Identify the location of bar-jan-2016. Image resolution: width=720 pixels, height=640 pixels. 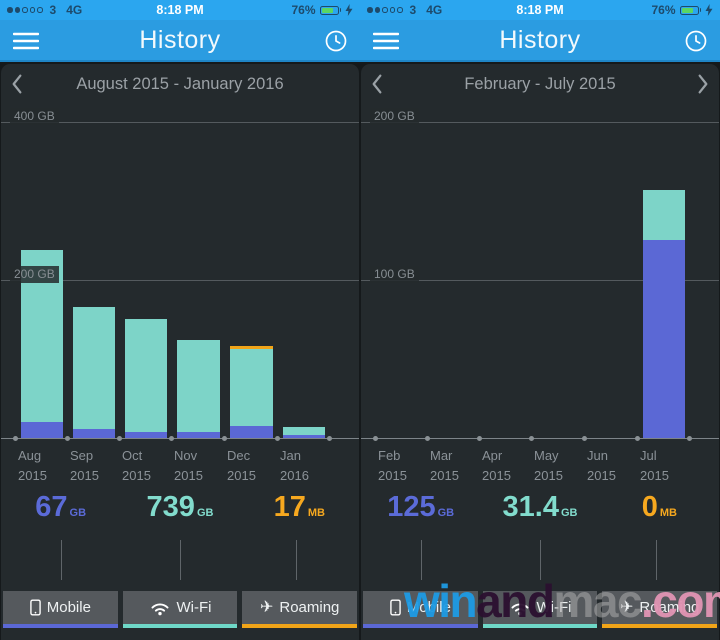
(304, 432).